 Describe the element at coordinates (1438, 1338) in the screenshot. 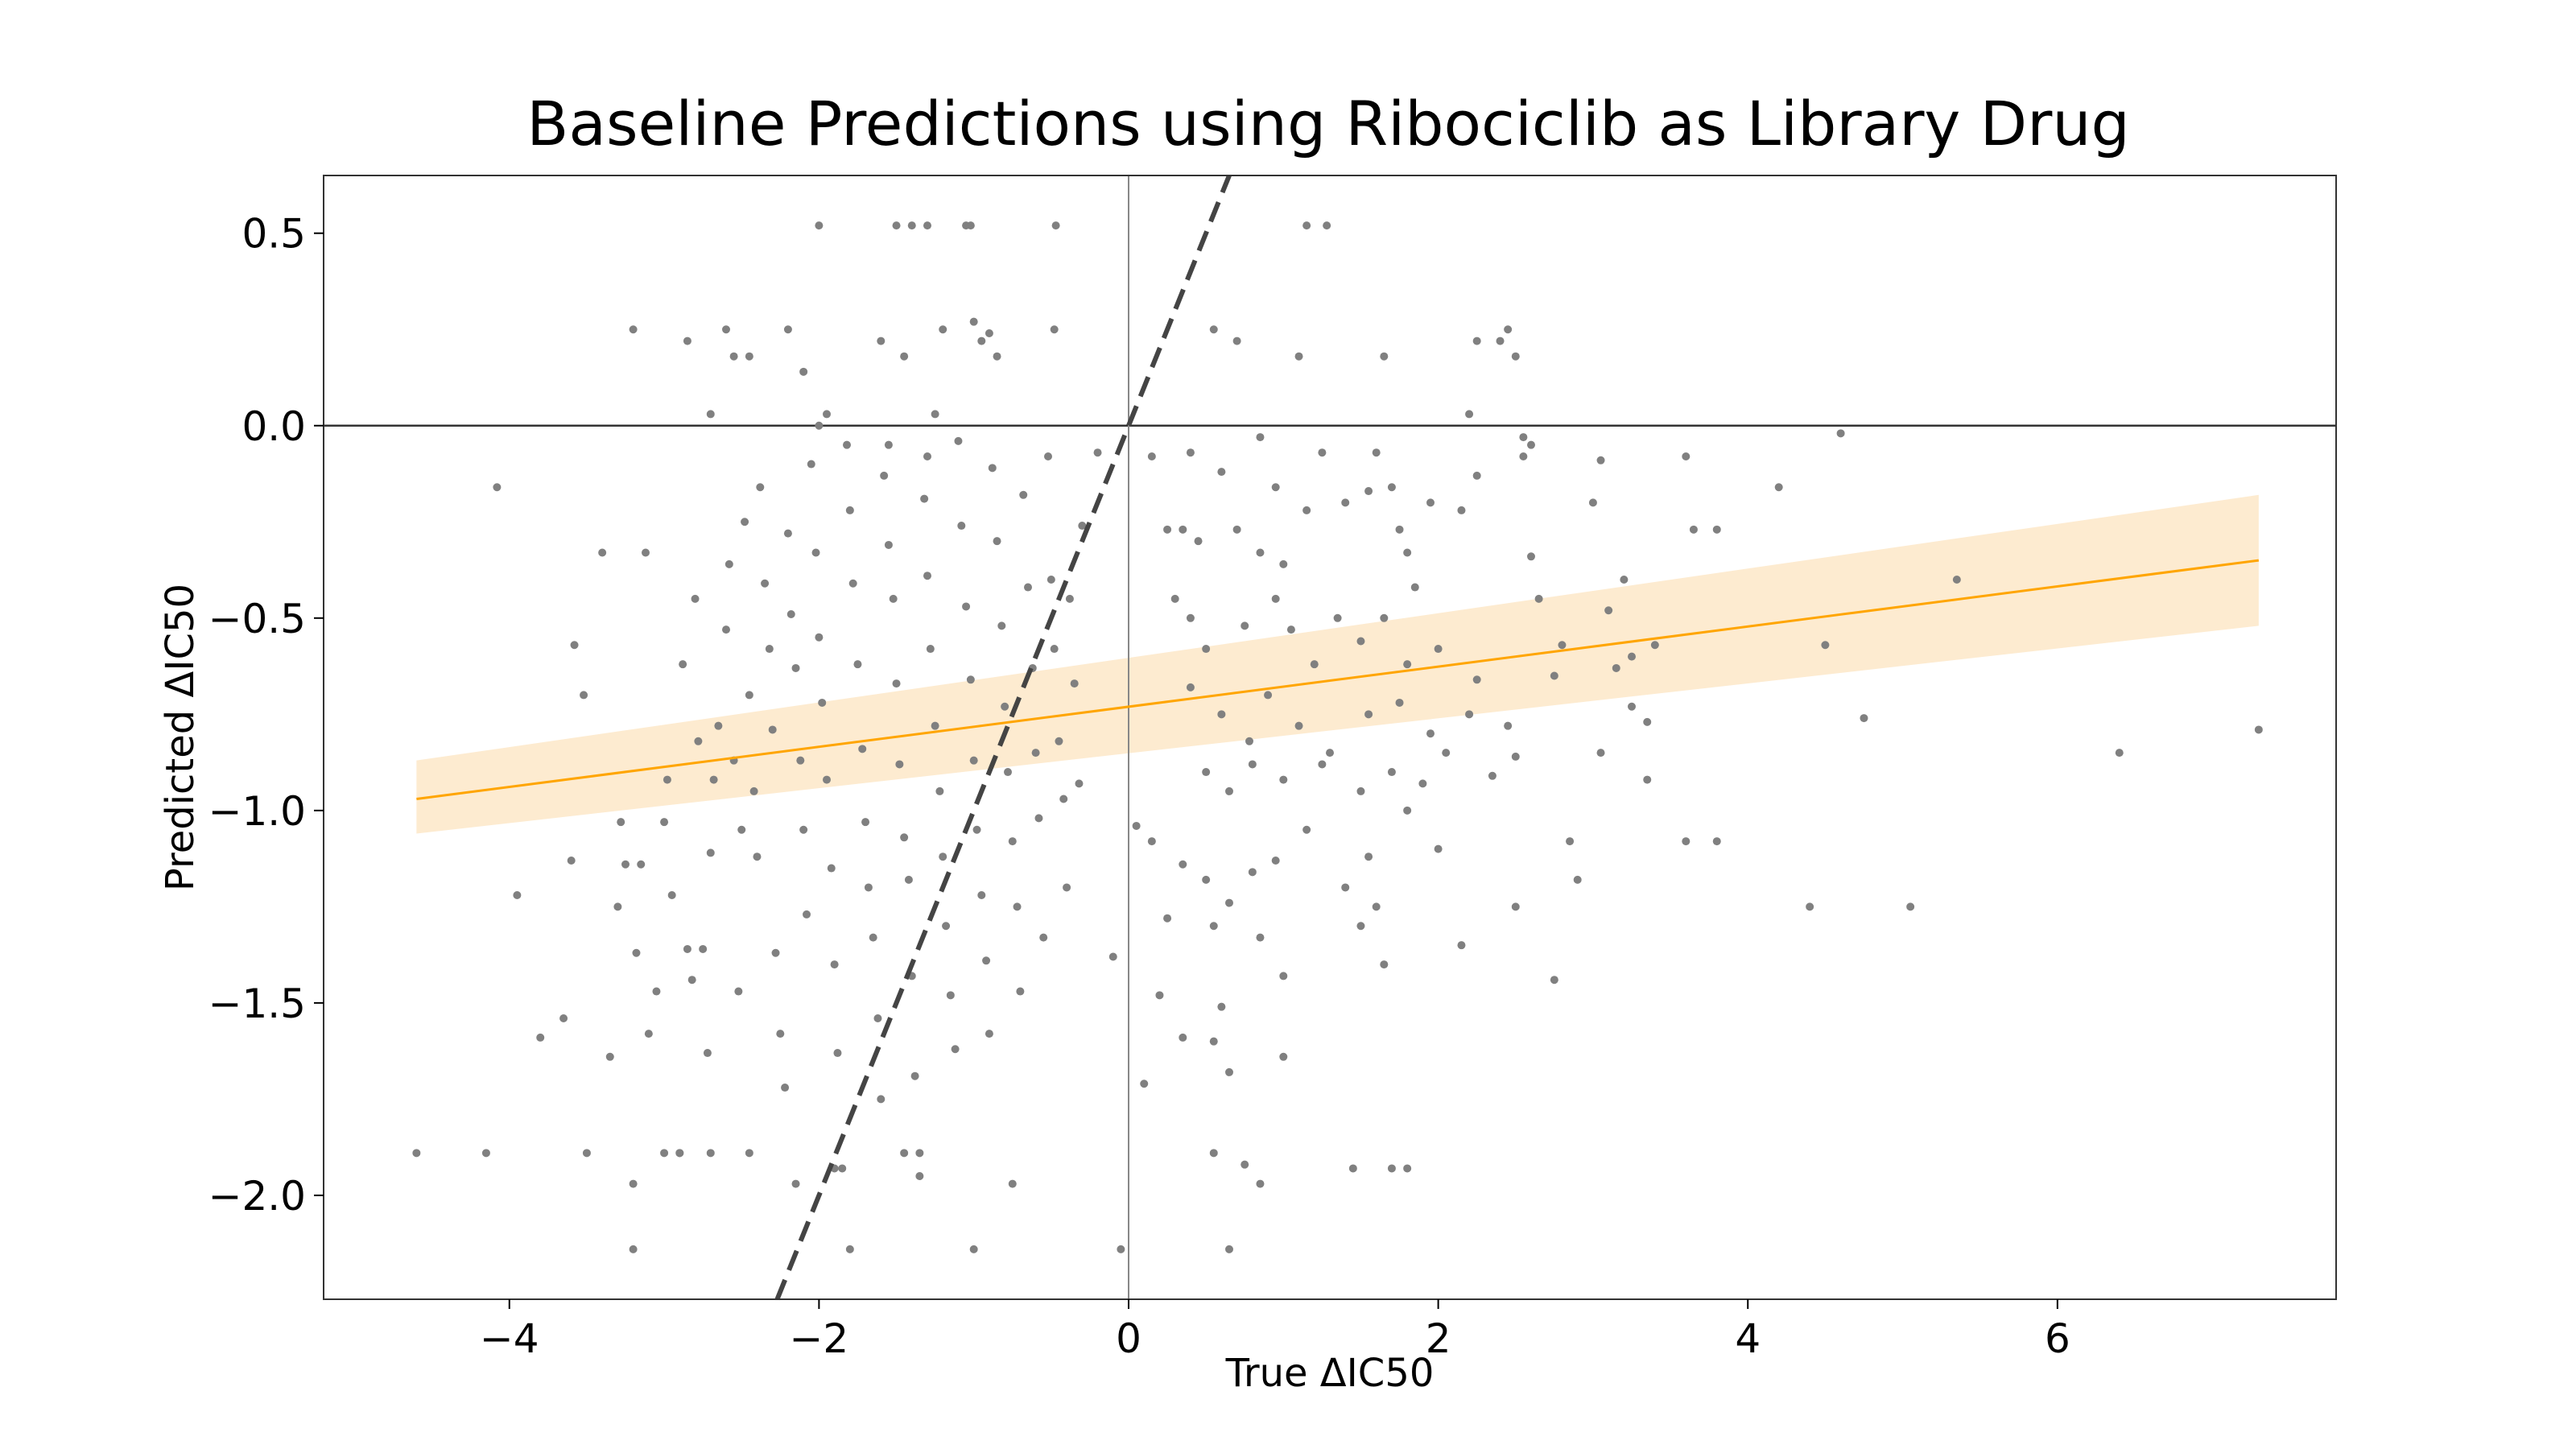

I see `x-tick-label: 2` at that location.